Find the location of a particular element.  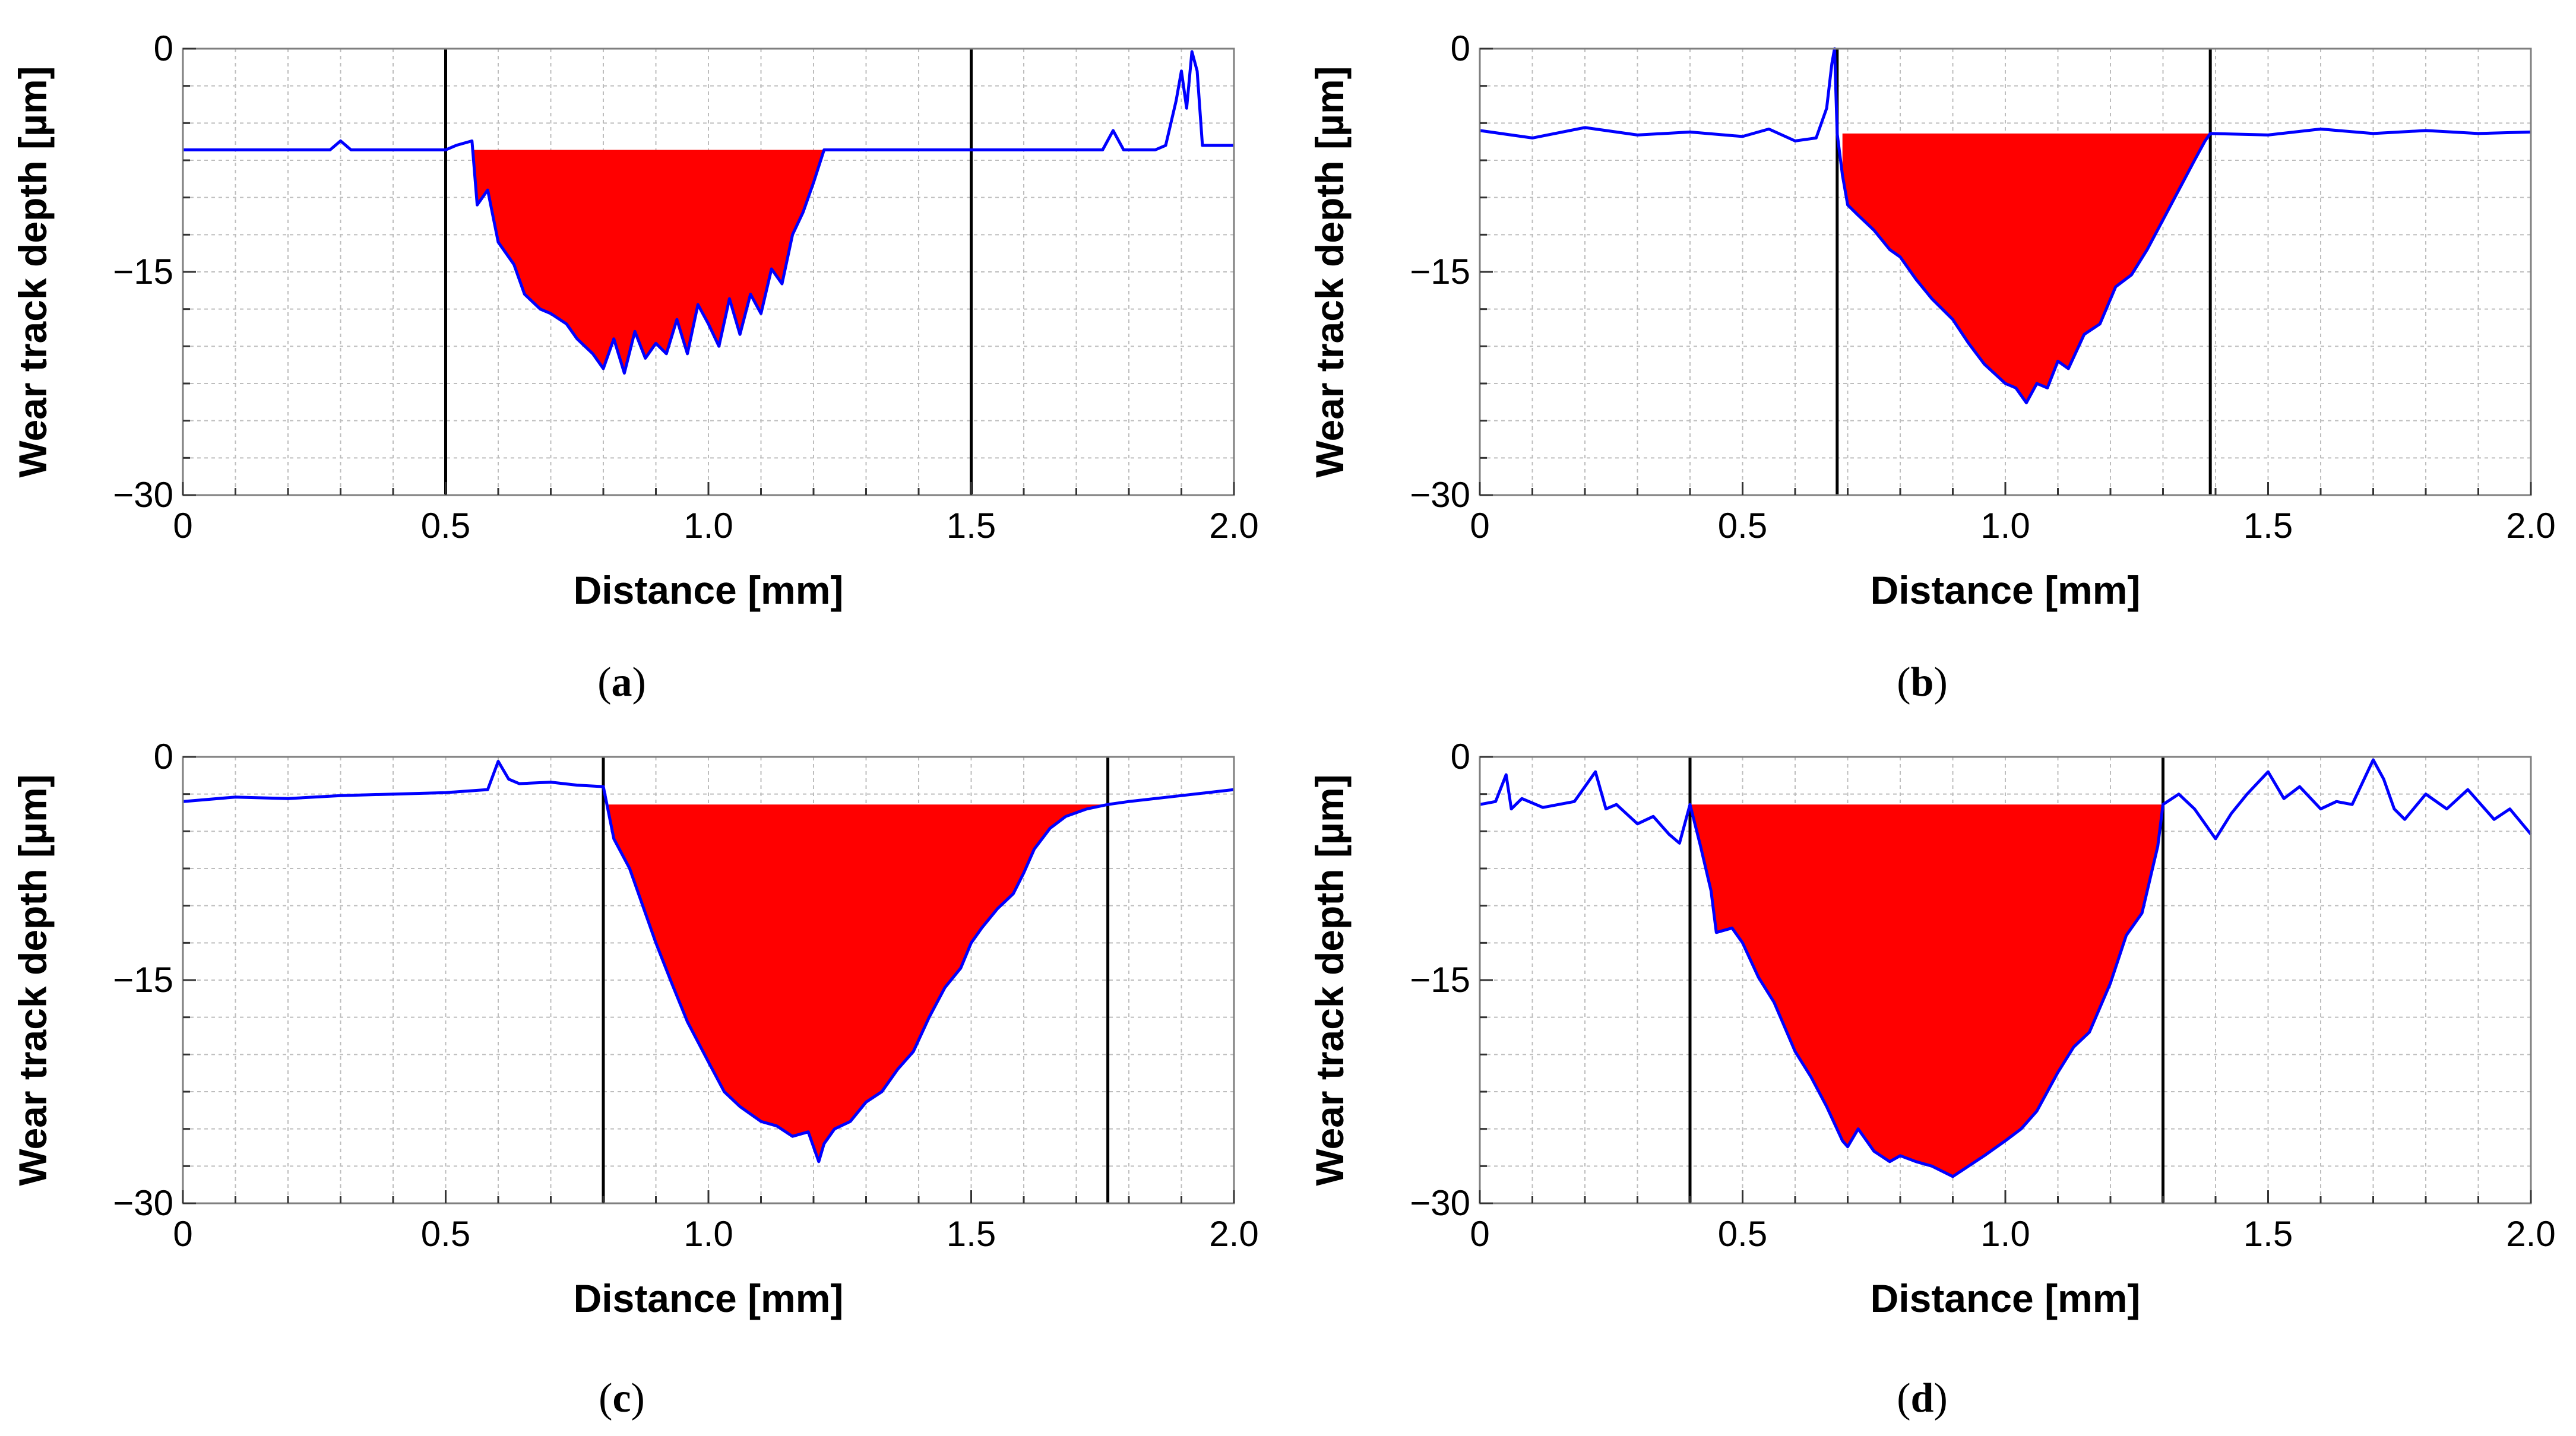

grid is located at coordinates (2005, 272).